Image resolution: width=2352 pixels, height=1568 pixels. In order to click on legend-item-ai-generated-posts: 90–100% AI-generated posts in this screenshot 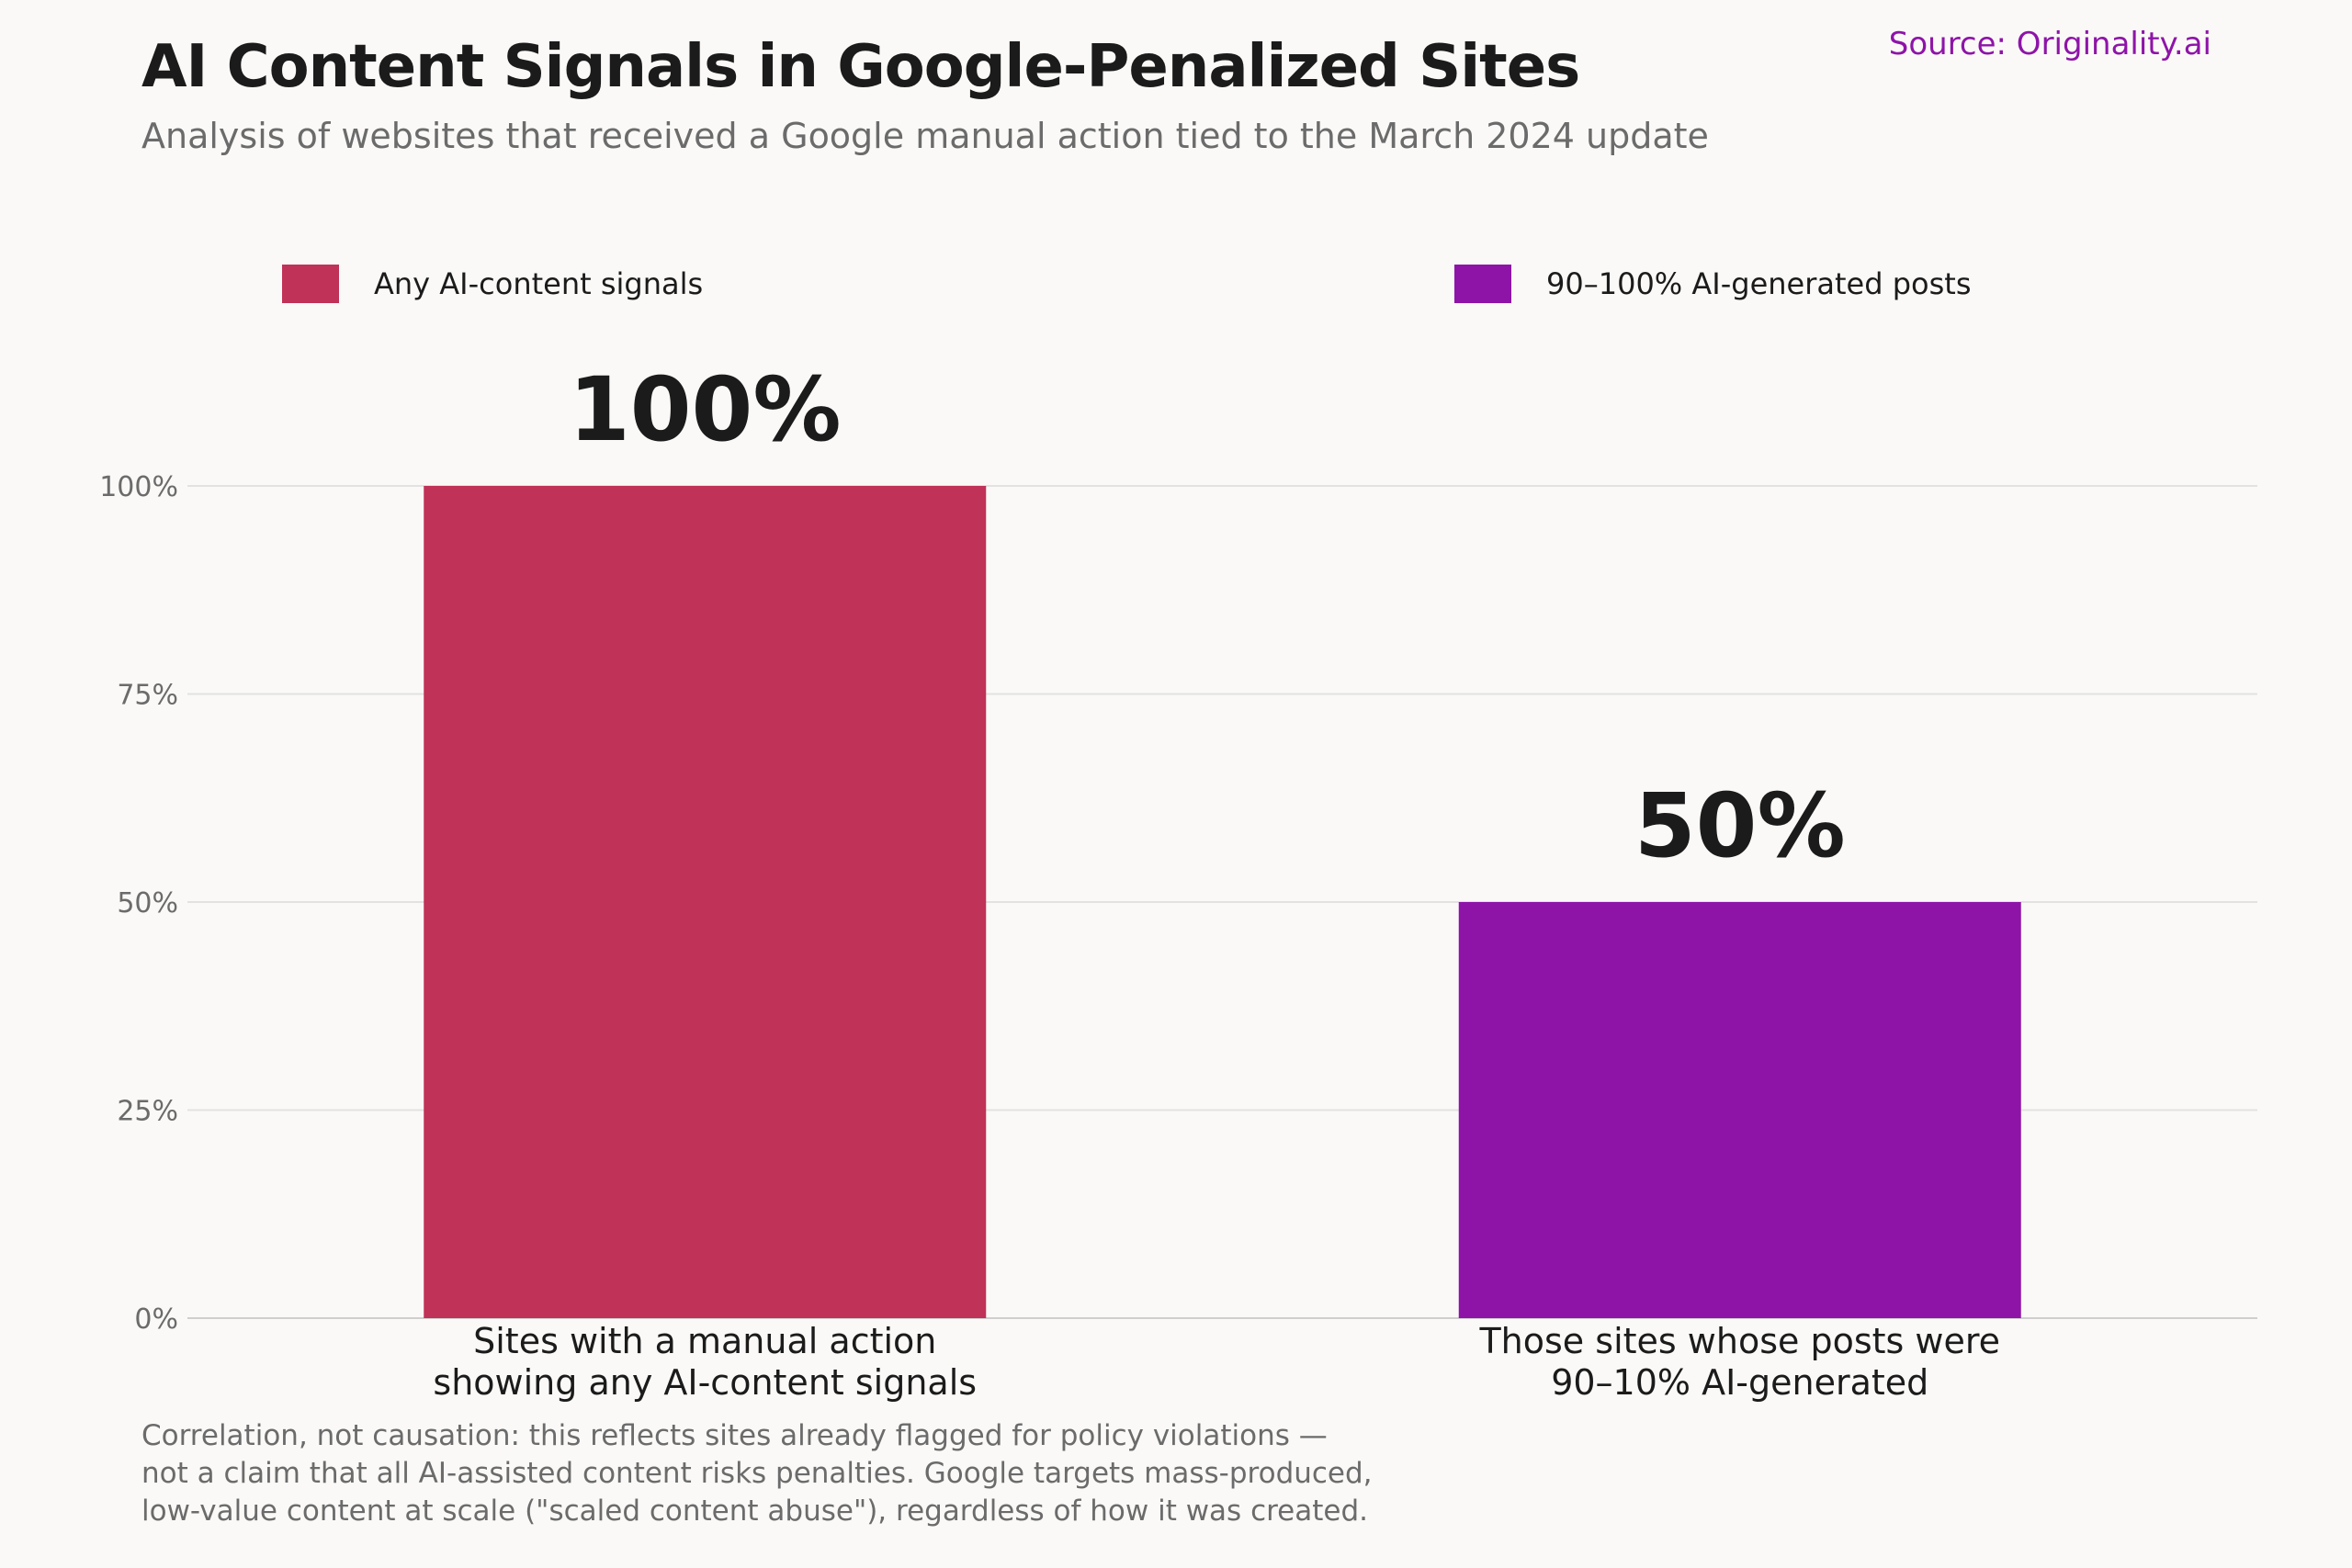, I will do `click(1713, 284)`.